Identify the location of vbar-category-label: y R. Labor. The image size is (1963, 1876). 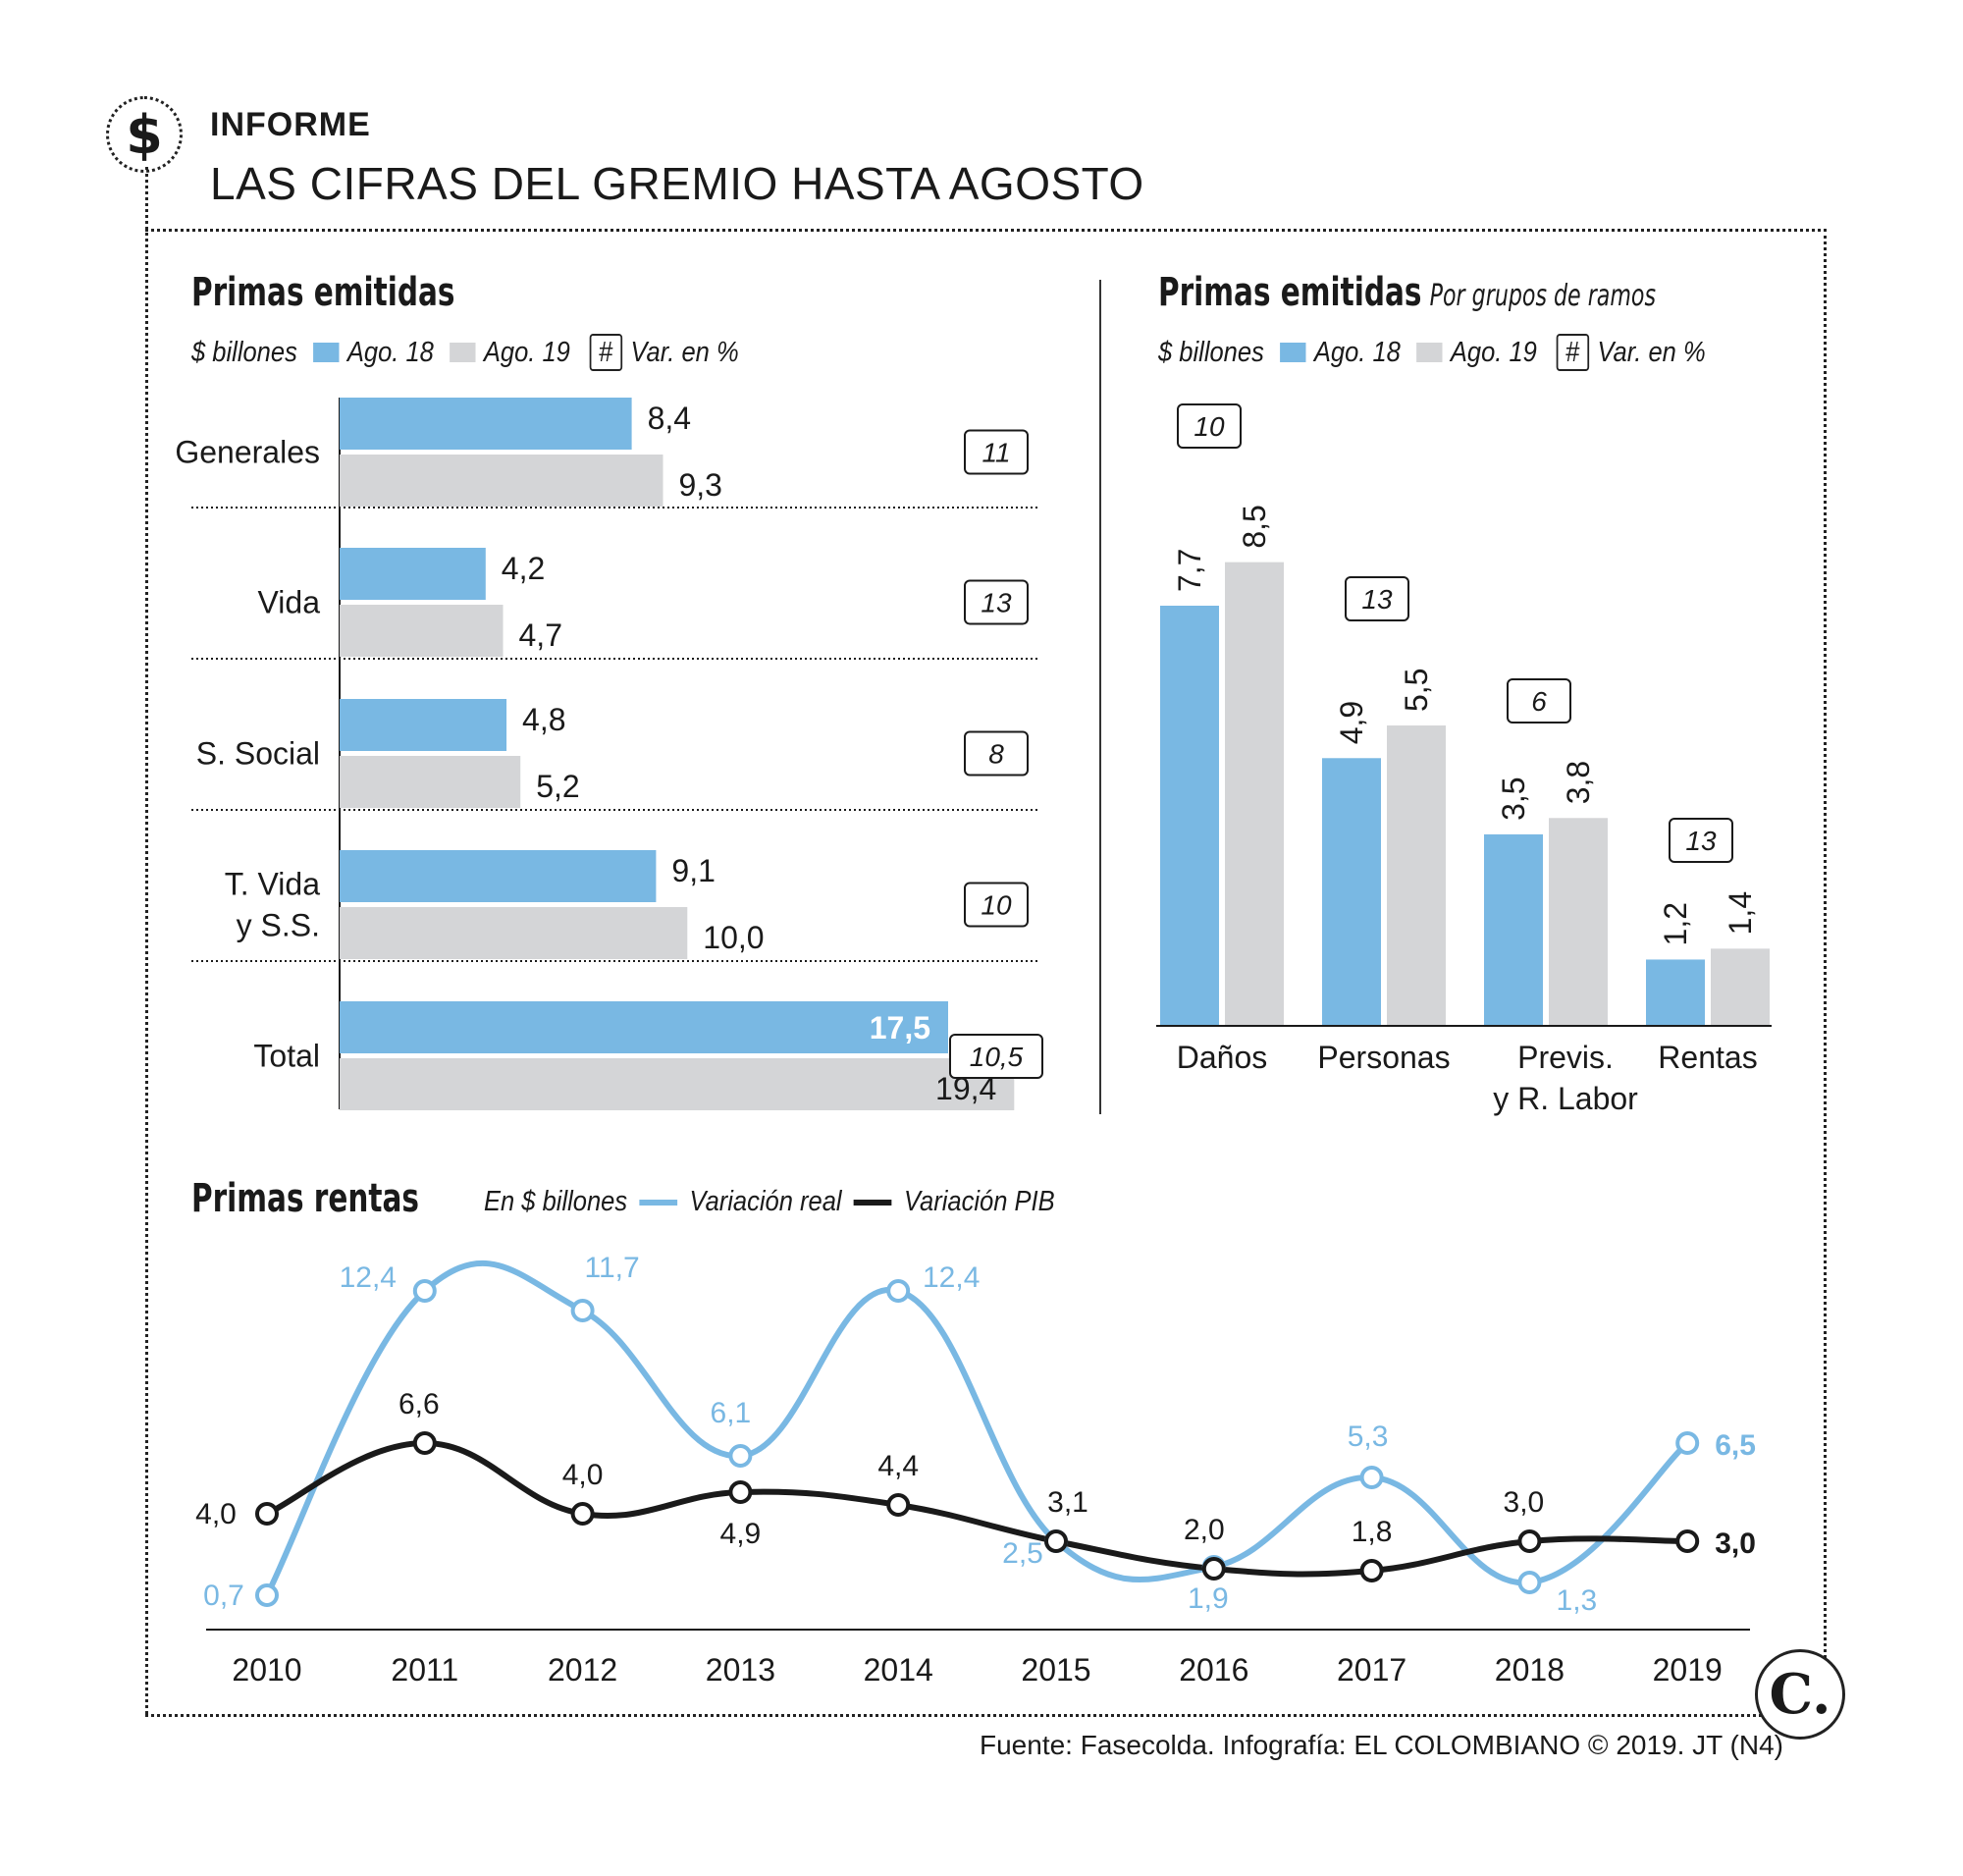
(1566, 1098).